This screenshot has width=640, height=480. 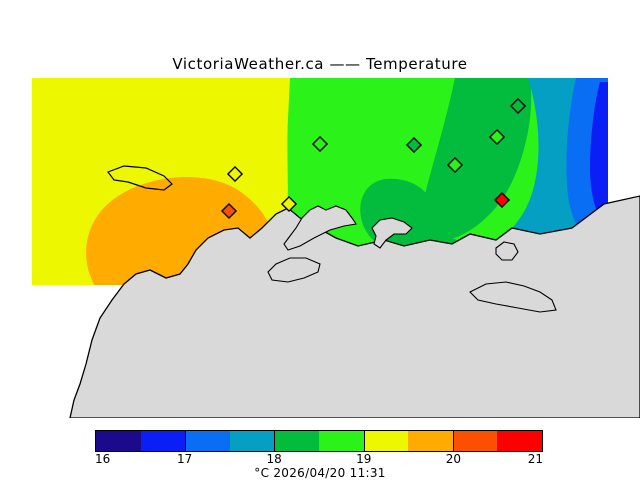 I want to click on colorbar-tick-19: 19, so click(x=364, y=459).